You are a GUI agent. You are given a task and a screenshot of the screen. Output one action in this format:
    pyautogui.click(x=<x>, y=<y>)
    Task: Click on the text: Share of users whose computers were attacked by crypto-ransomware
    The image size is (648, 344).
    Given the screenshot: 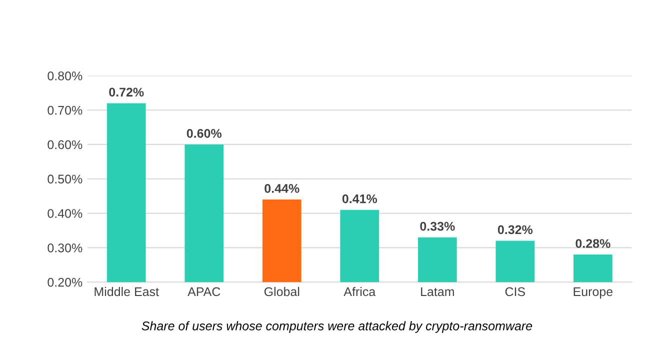 What is the action you would take?
    pyautogui.click(x=337, y=327)
    